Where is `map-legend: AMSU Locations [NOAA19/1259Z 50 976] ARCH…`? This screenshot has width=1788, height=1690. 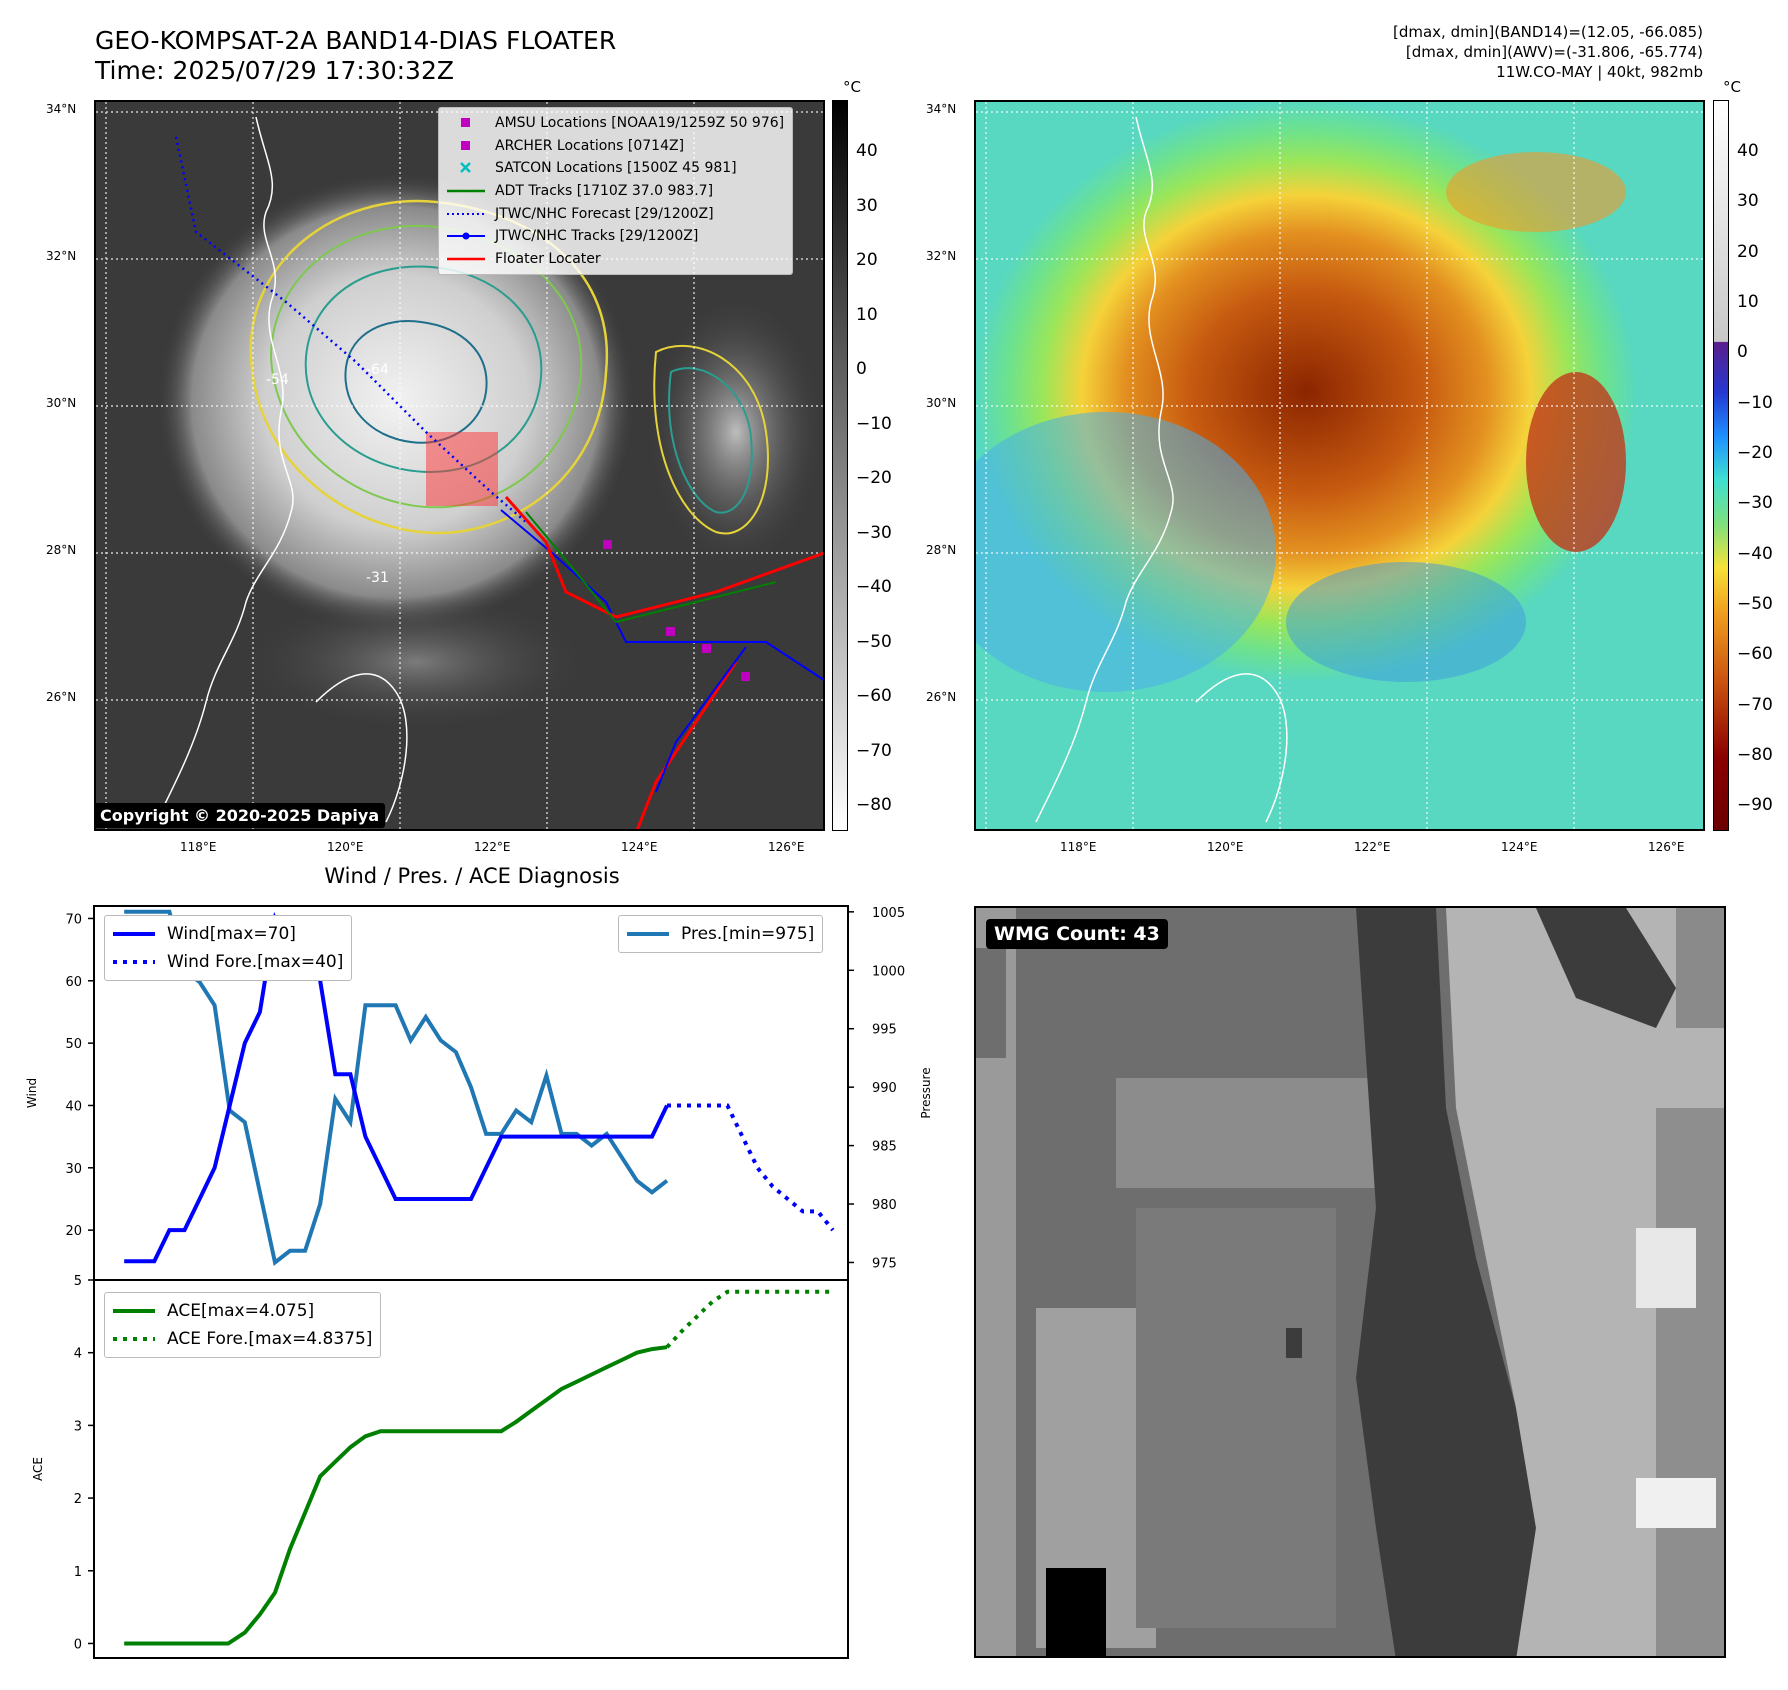 map-legend: AMSU Locations [NOAA19/1259Z 50 976] ARCH… is located at coordinates (616, 191).